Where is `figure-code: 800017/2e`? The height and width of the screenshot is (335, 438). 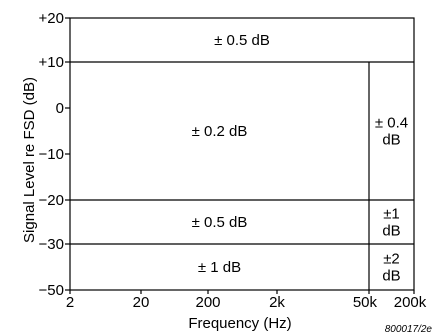
figure-code: 800017/2e is located at coordinates (409, 329).